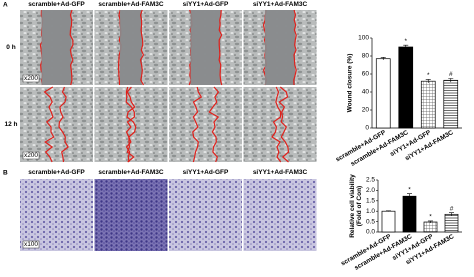 The height and width of the screenshot is (277, 474). I want to click on y-tick-label: 60, so click(366, 74).